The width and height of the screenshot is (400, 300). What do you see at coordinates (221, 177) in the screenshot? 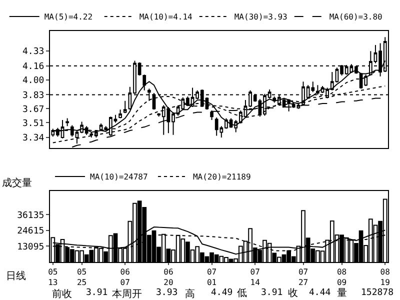
I see `legend-label: MA(20)=21189` at bounding box center [221, 177].